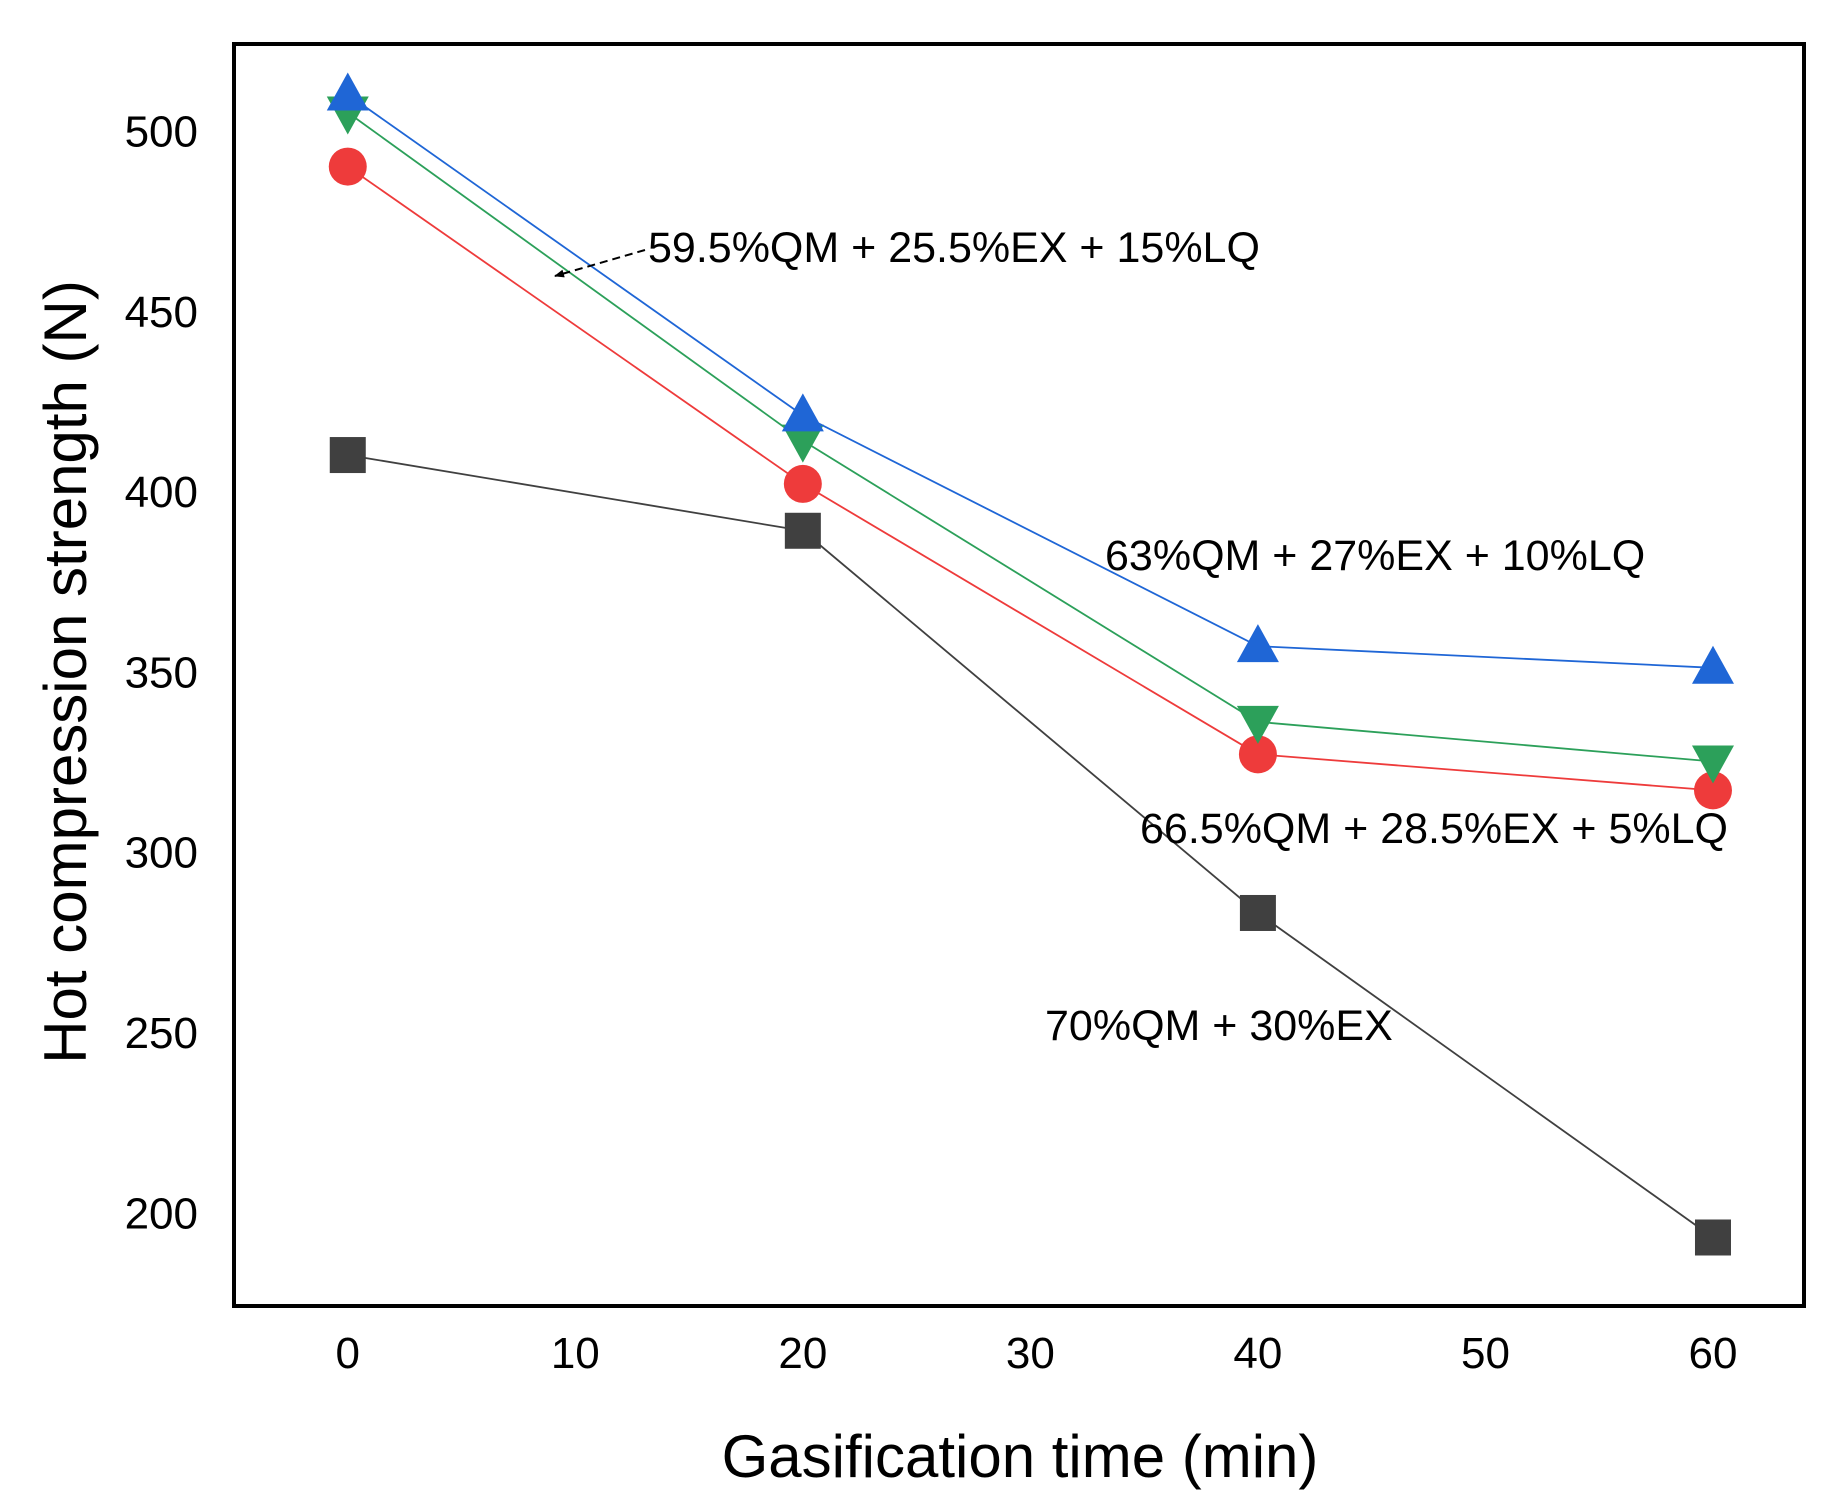 The image size is (1831, 1507). I want to click on y-tick-label: 450, so click(161, 312).